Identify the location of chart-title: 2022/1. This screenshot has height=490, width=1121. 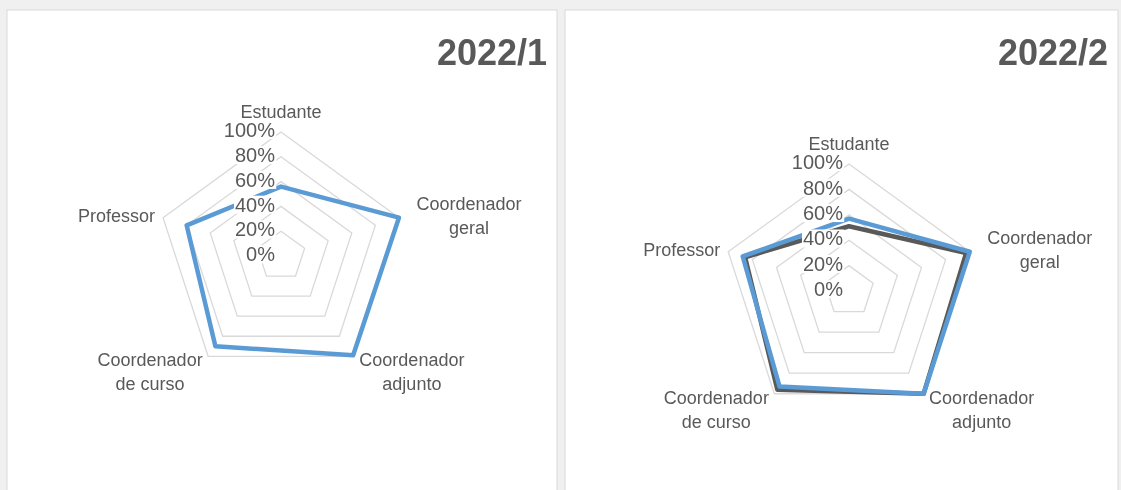
(491, 52).